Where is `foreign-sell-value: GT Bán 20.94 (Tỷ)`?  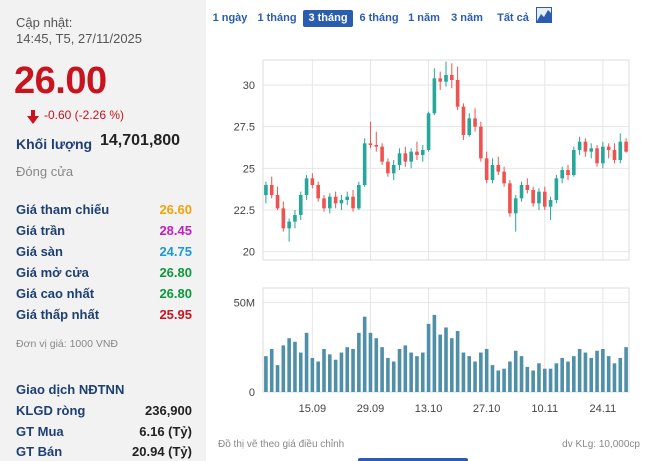 foreign-sell-value: GT Bán 20.94 (Tỷ) is located at coordinates (104, 452).